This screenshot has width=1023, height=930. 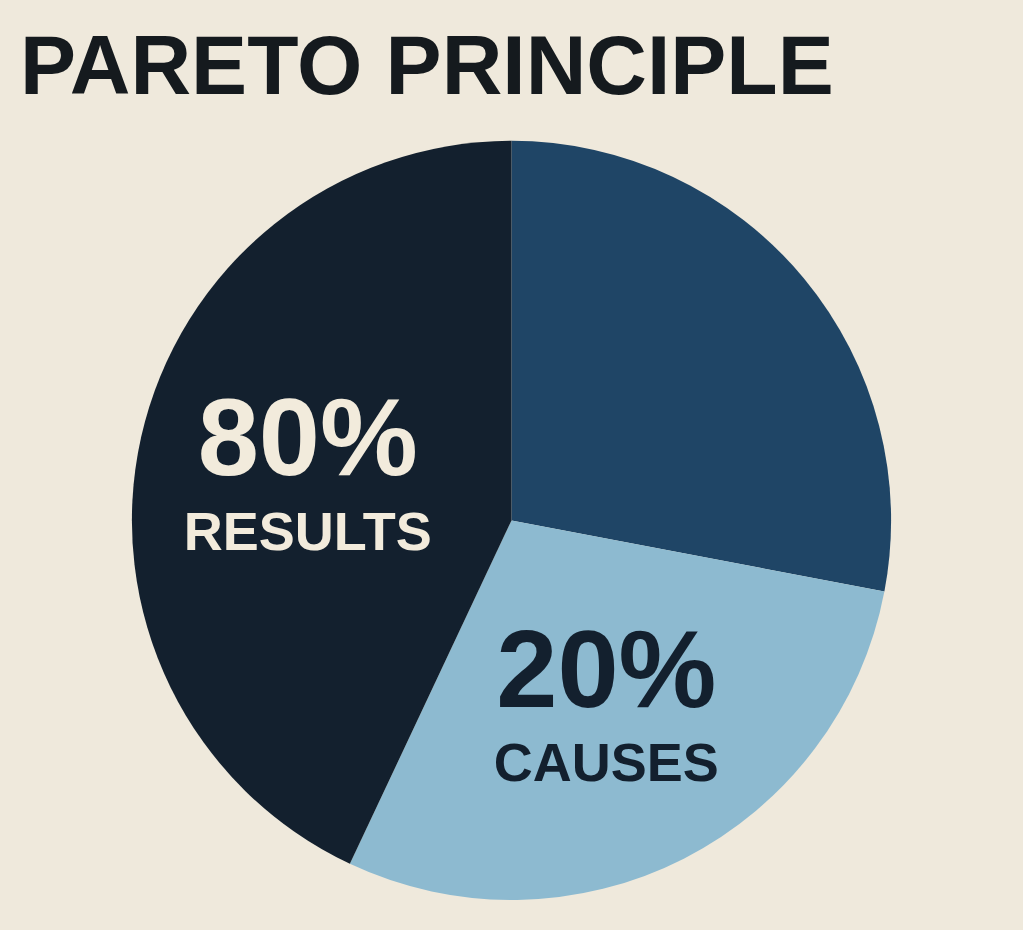 I want to click on slice-label: RESULTS, so click(x=307, y=530).